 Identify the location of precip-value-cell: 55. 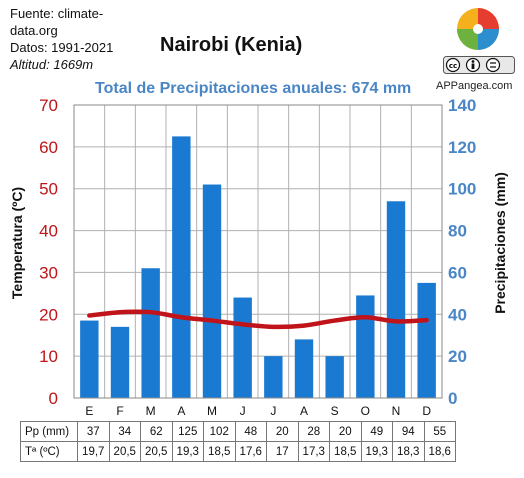
(440, 432).